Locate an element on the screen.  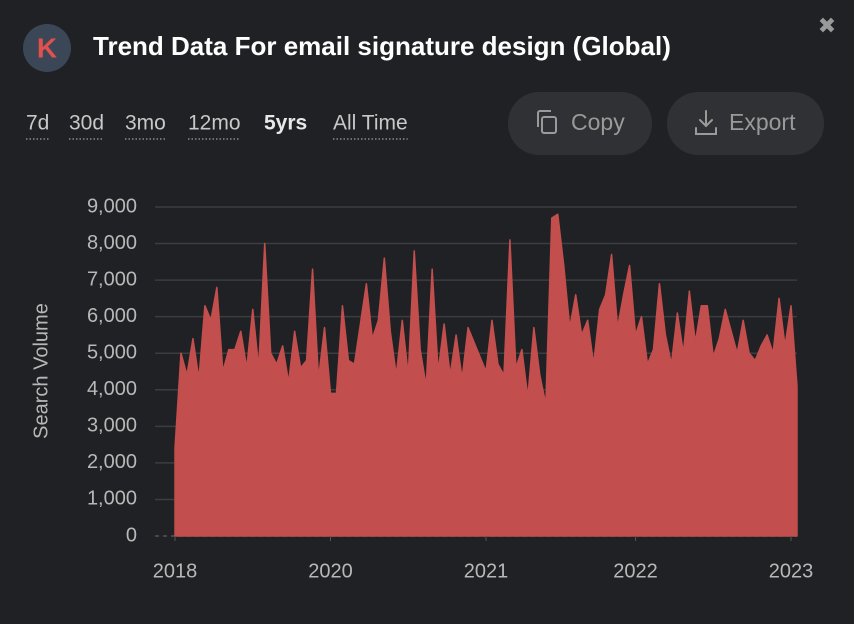
copy-icon is located at coordinates (547, 122).